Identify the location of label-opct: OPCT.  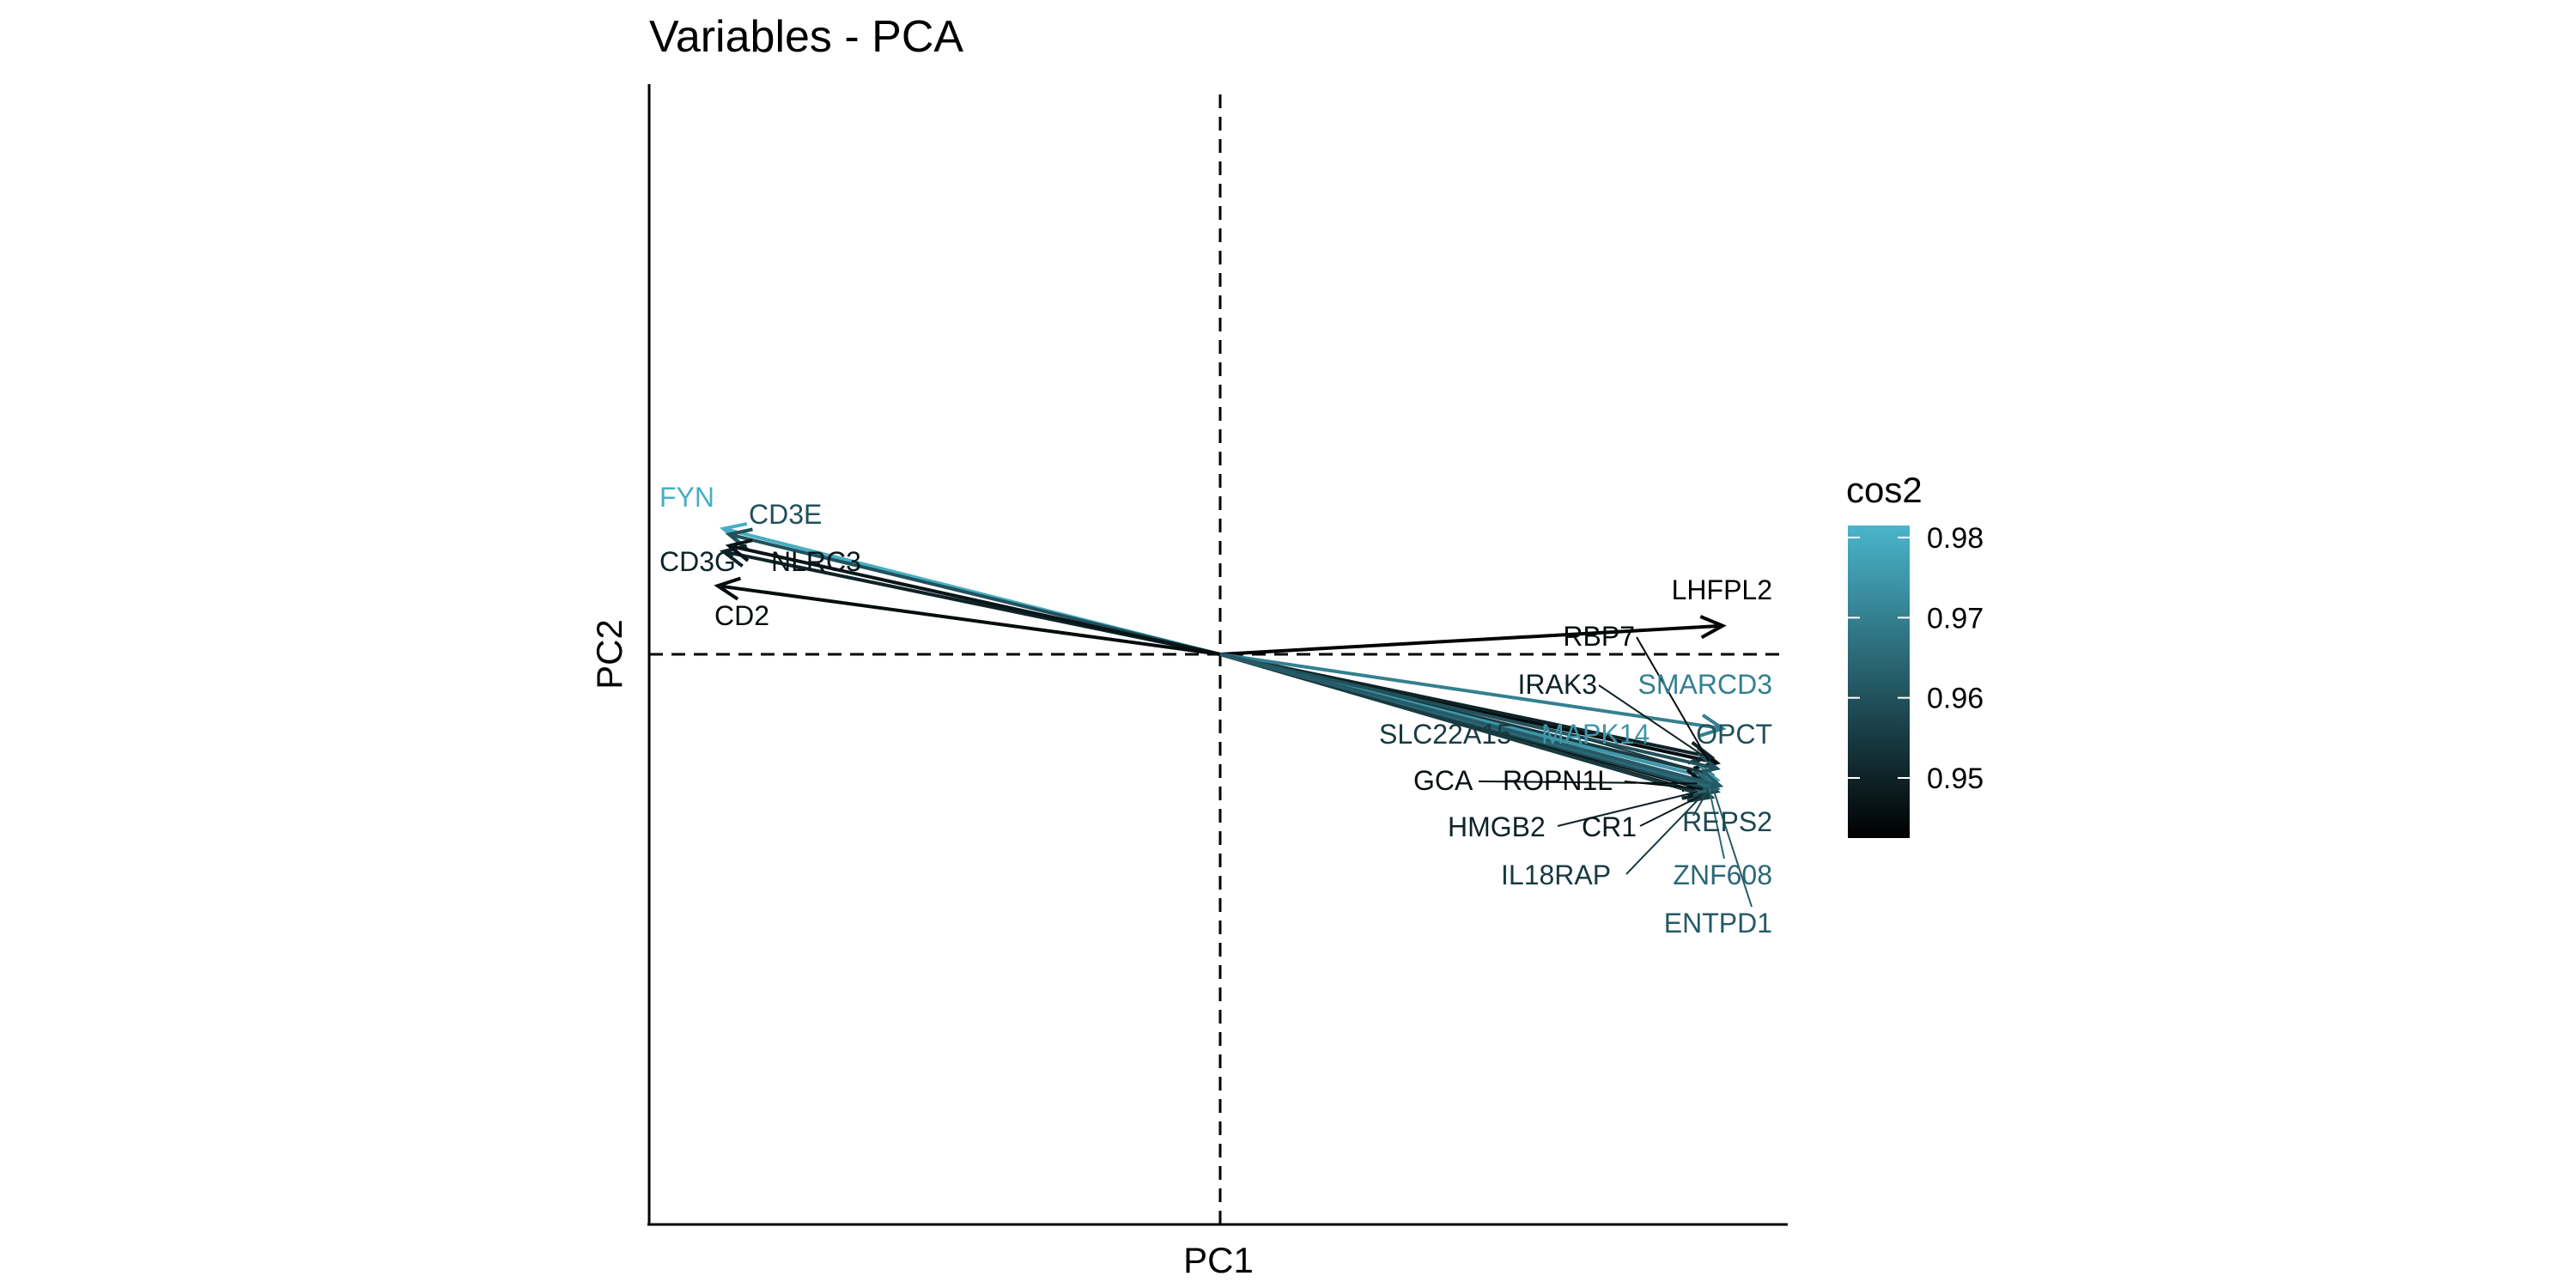
(1734, 735).